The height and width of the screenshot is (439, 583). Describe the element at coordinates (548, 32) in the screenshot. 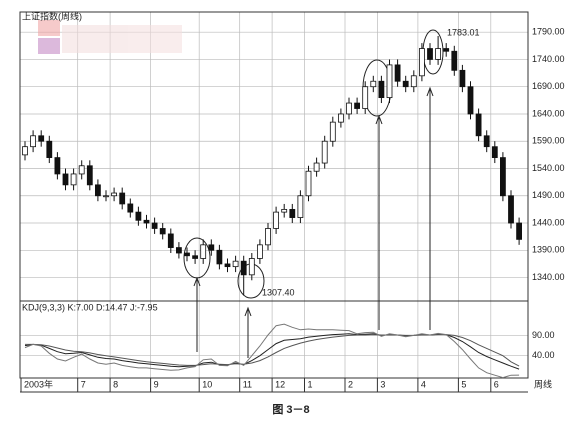

I see `y-tick-label: 1790.00` at that location.